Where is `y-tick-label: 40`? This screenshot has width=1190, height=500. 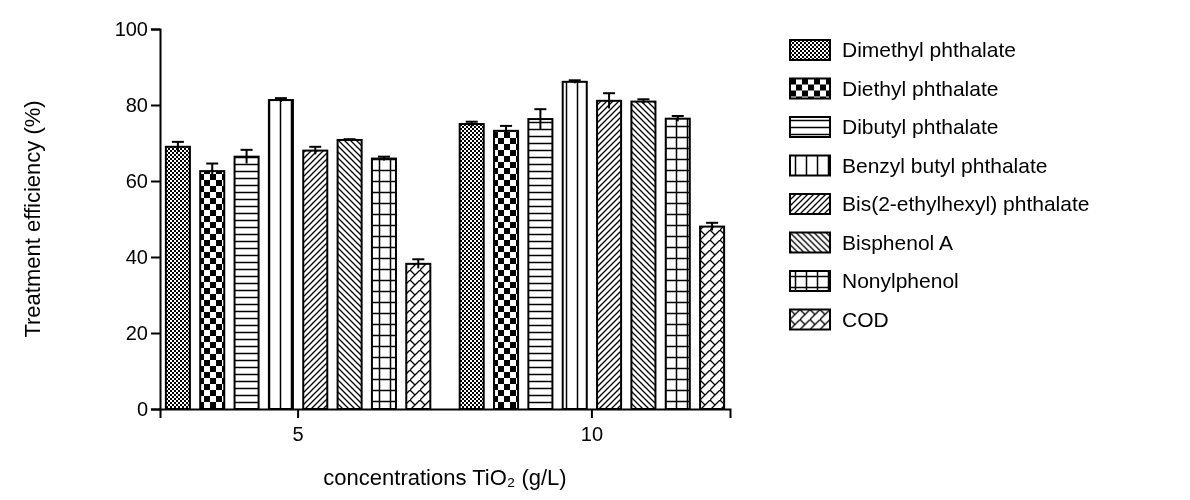
y-tick-label: 40 is located at coordinates (136, 256).